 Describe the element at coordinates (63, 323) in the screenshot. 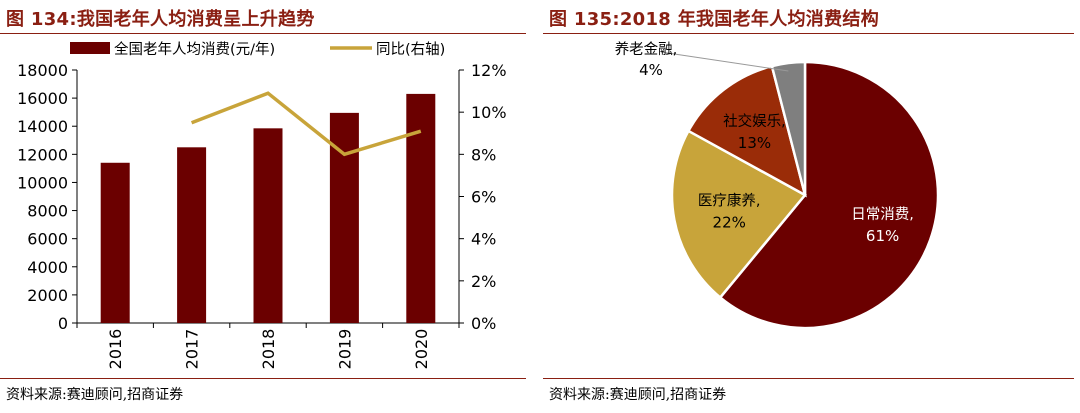

I see `left-tick-label: 0` at that location.